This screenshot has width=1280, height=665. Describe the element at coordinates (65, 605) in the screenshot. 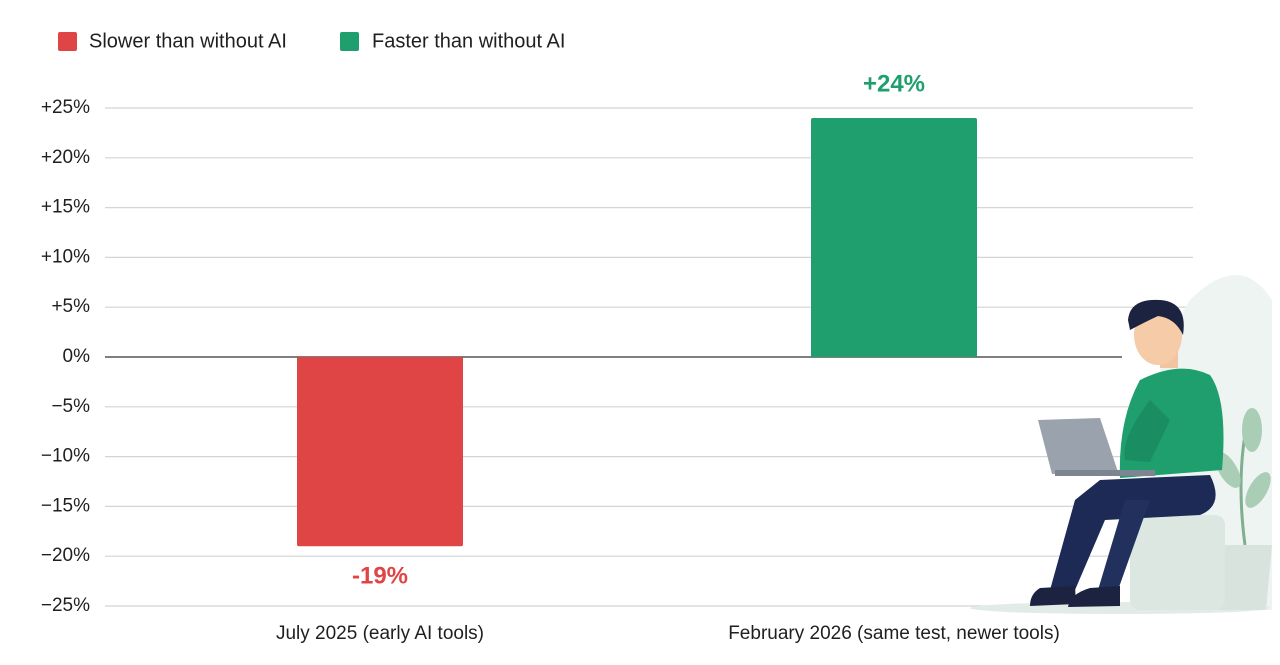

I see `y-tick-label: −25%` at that location.